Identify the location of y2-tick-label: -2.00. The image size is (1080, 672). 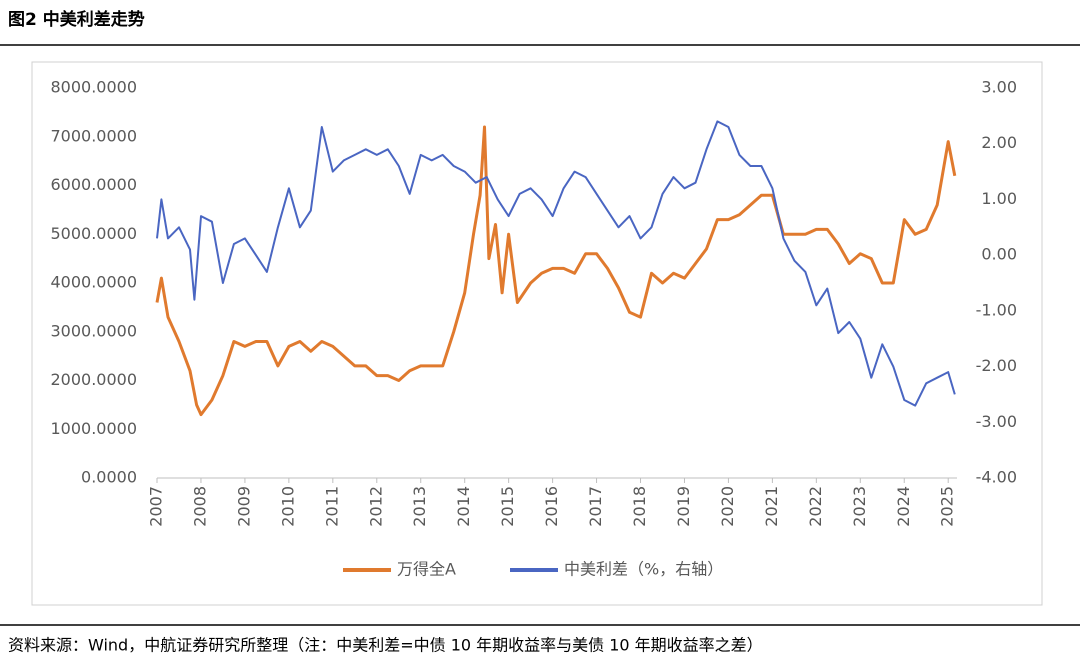
(996, 365).